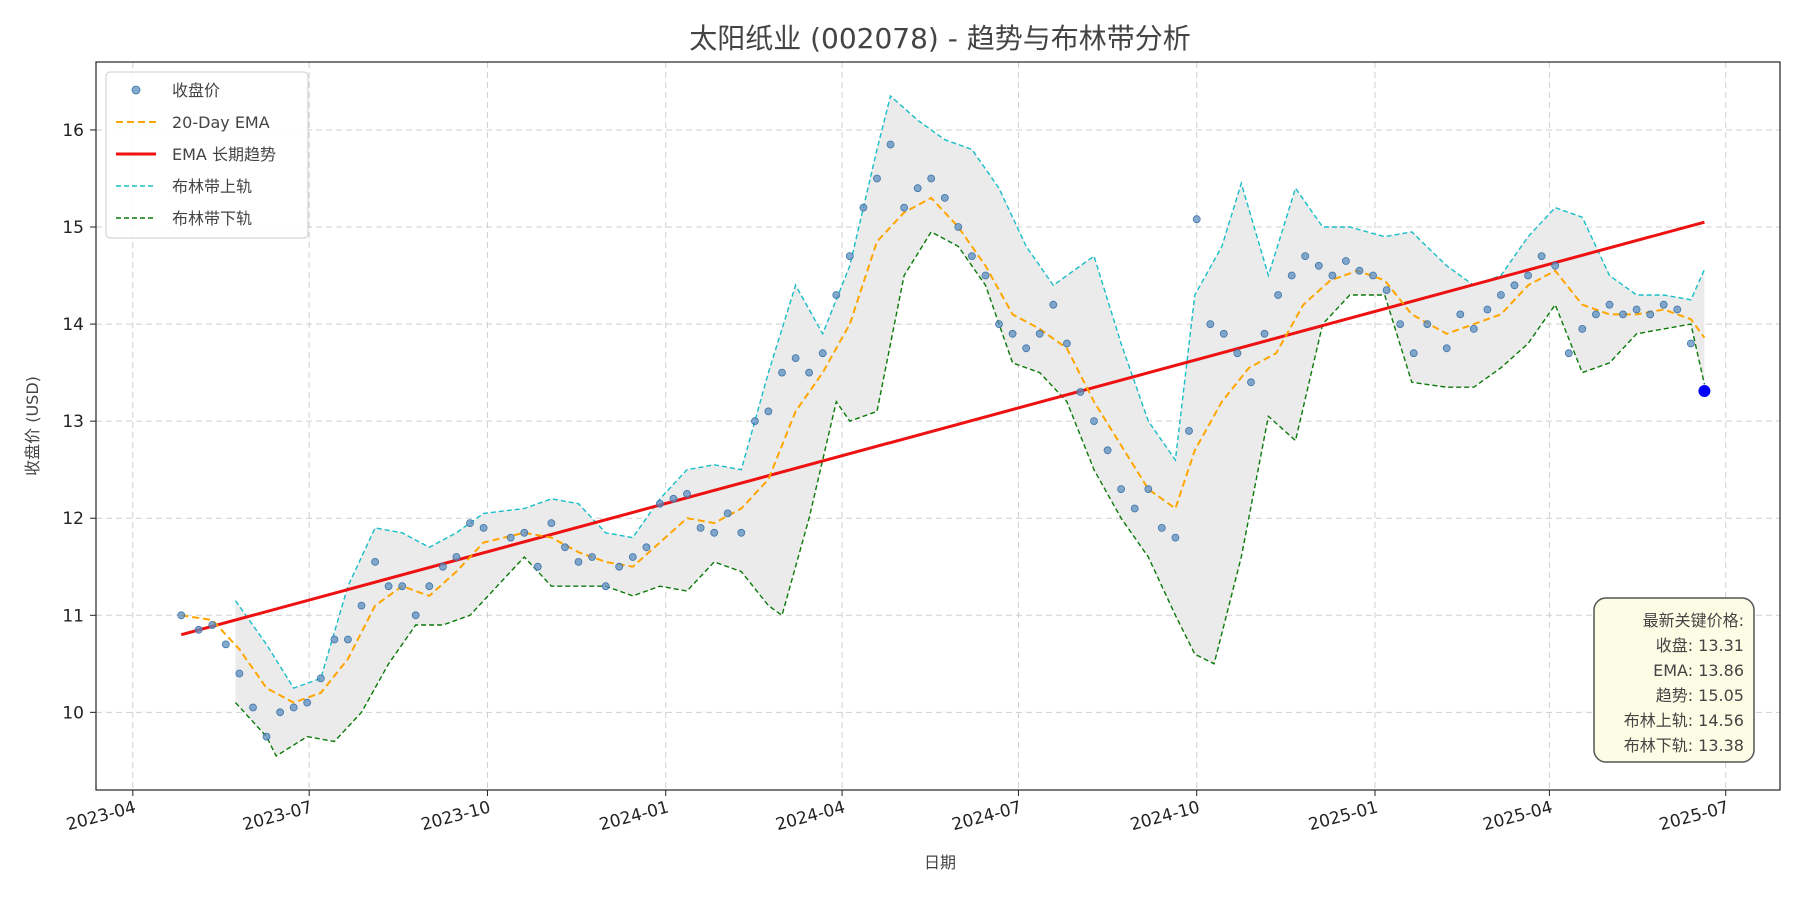  Describe the element at coordinates (73, 325) in the screenshot. I see `y-tick-label: 14` at that location.